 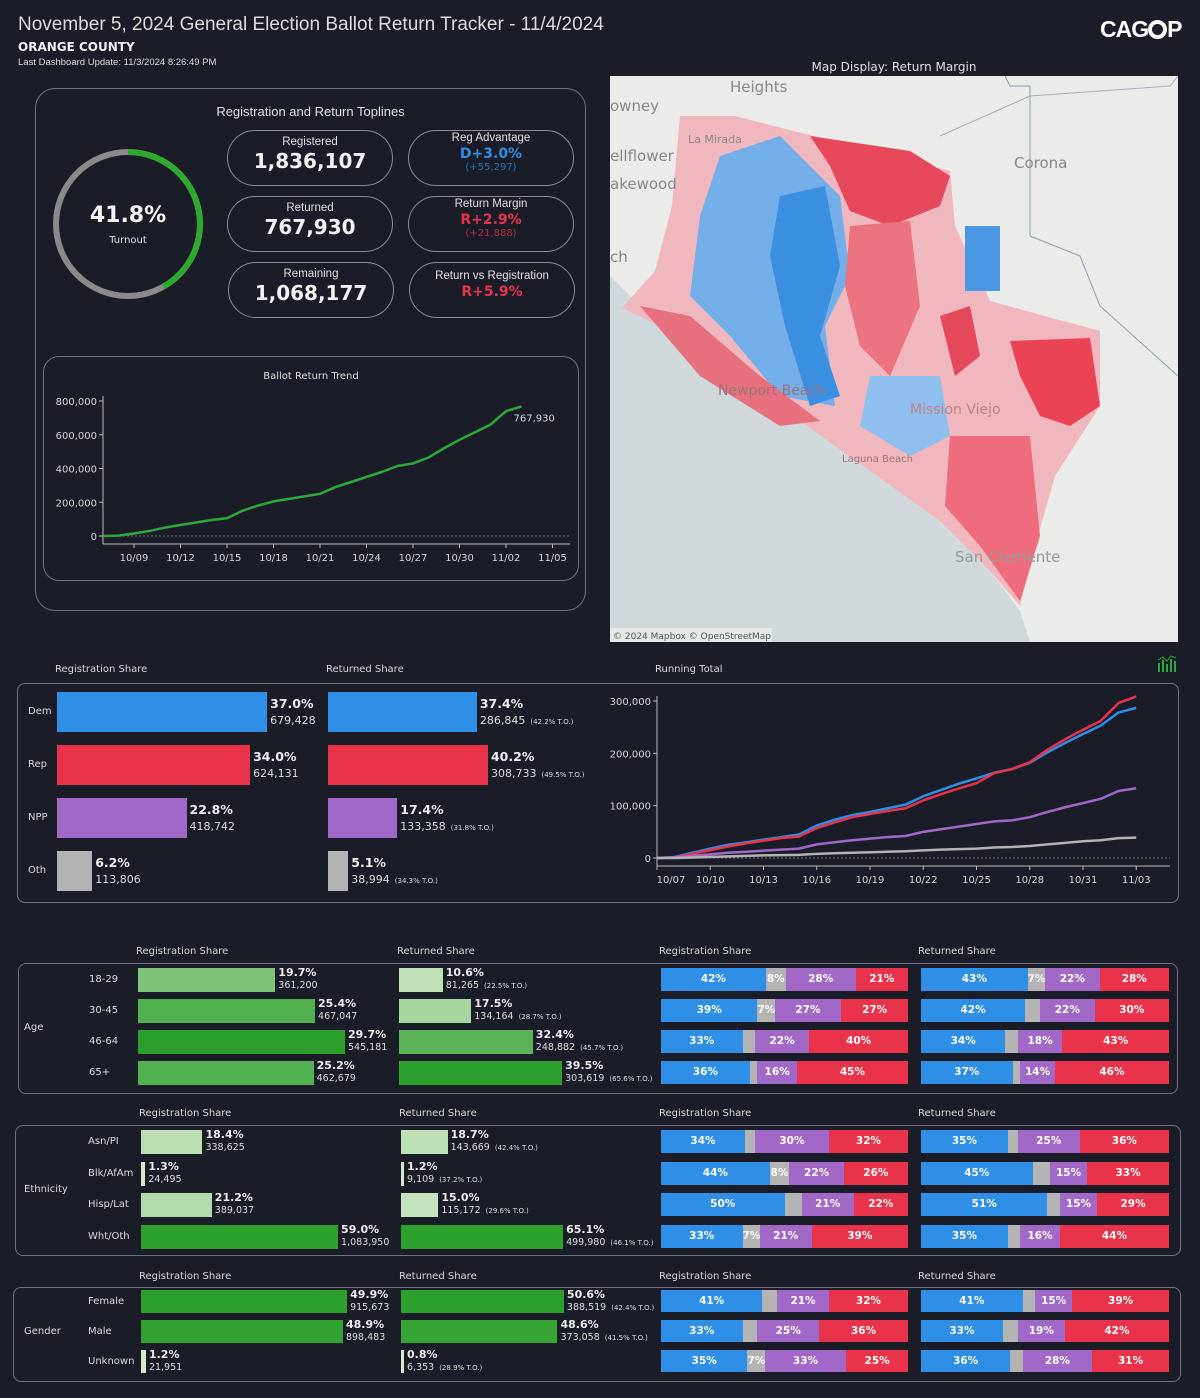 What do you see at coordinates (367, 1034) in the screenshot?
I see `reg-share-percent: 29.7%` at bounding box center [367, 1034].